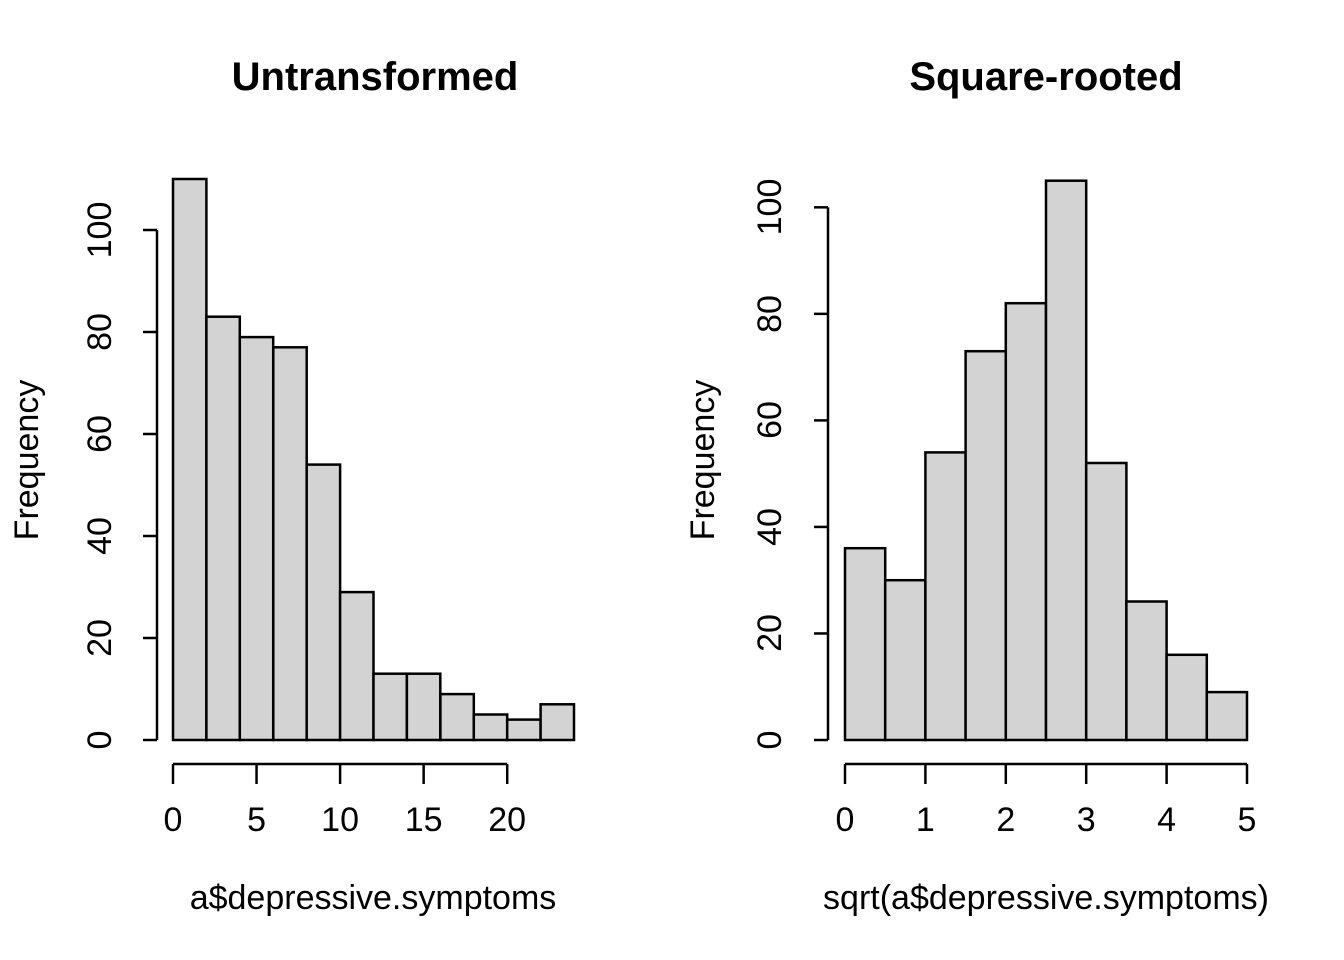  What do you see at coordinates (1086, 820) in the screenshot?
I see `x-tick-label: 3` at bounding box center [1086, 820].